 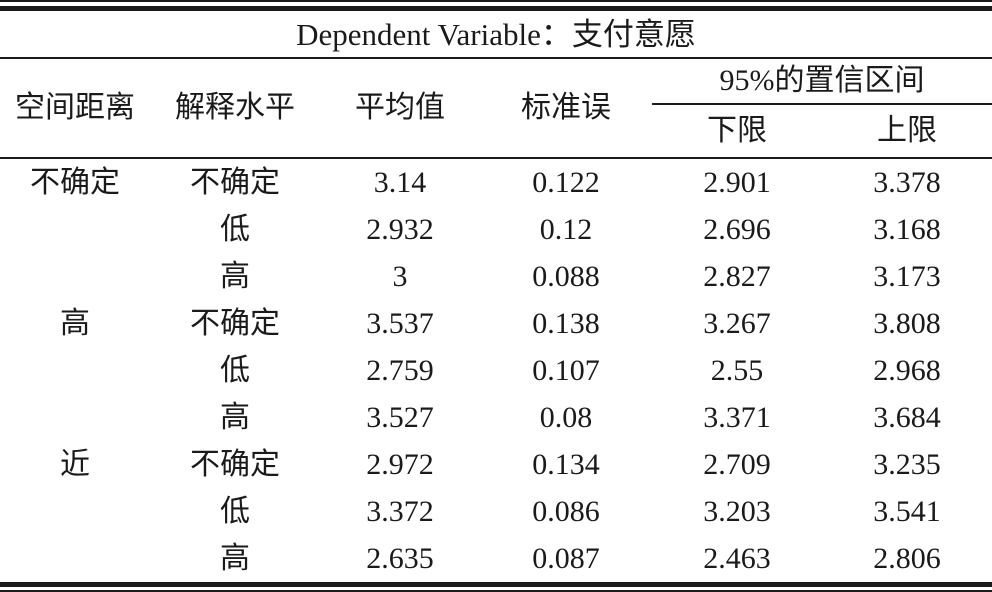 What do you see at coordinates (737, 131) in the screenshot?
I see `header-ci-lower: 下限` at bounding box center [737, 131].